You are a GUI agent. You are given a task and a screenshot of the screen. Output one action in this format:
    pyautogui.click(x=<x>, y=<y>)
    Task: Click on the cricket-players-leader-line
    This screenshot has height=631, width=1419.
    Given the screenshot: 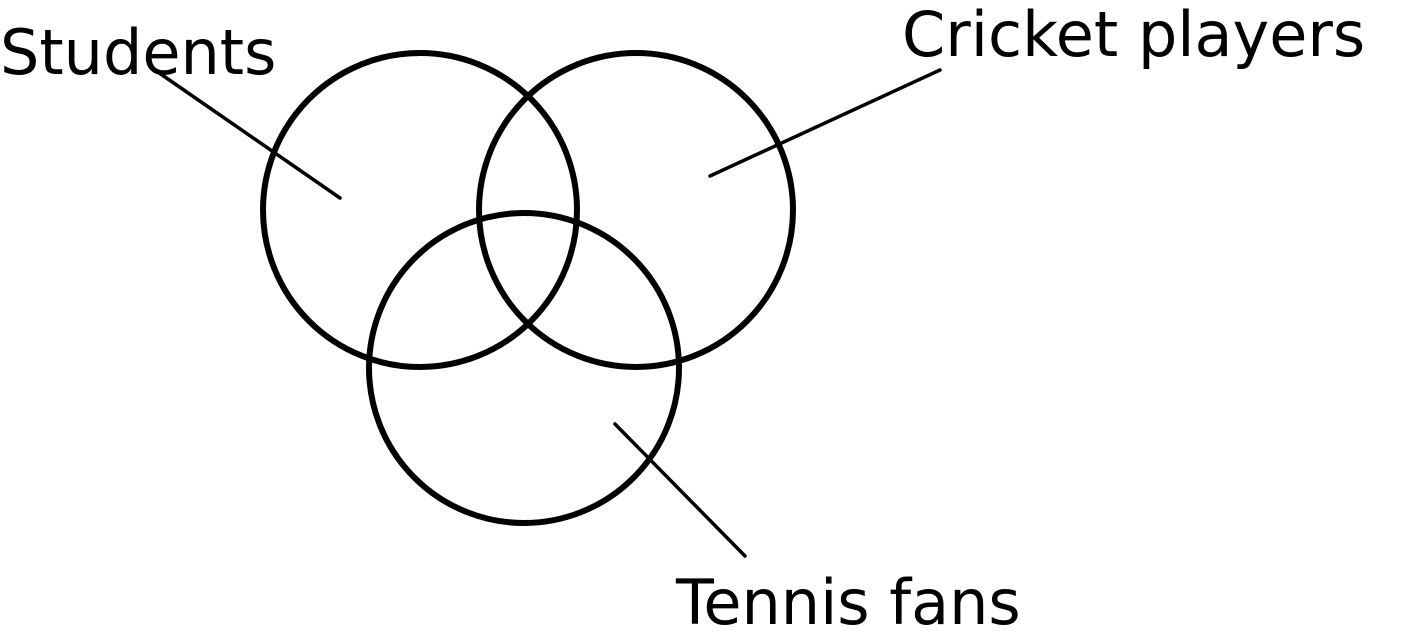 What is the action you would take?
    pyautogui.click(x=825, y=123)
    